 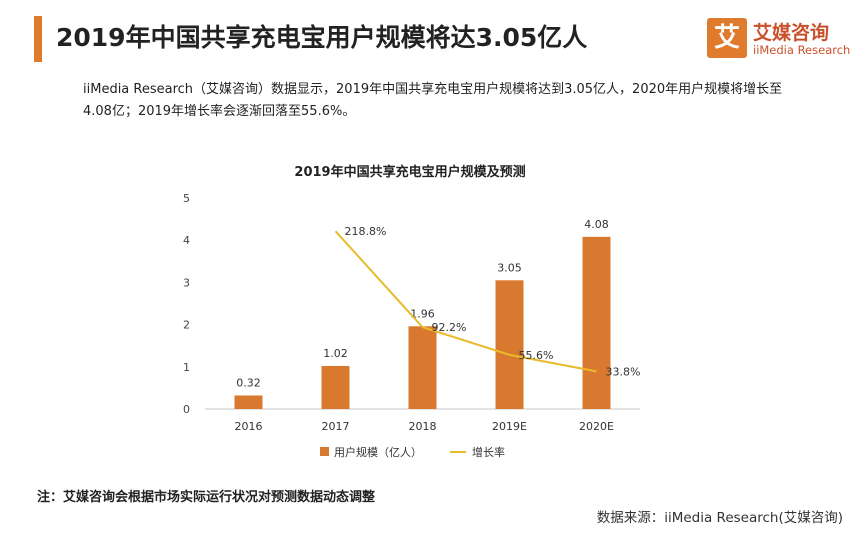 I want to click on bar-value-label: 1.02, so click(x=335, y=353).